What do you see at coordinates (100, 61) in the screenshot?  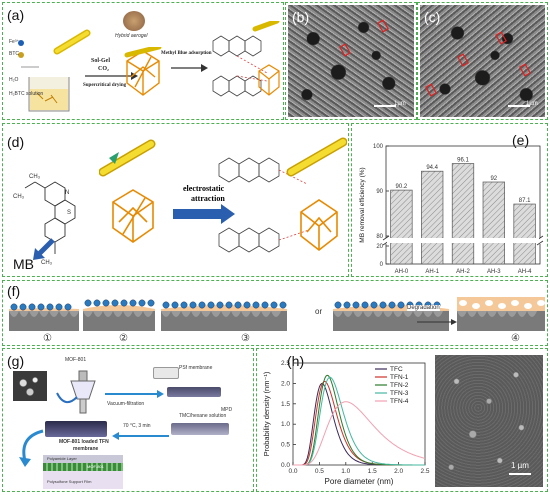 I see `step1-line1: Sol-Gel` at bounding box center [100, 61].